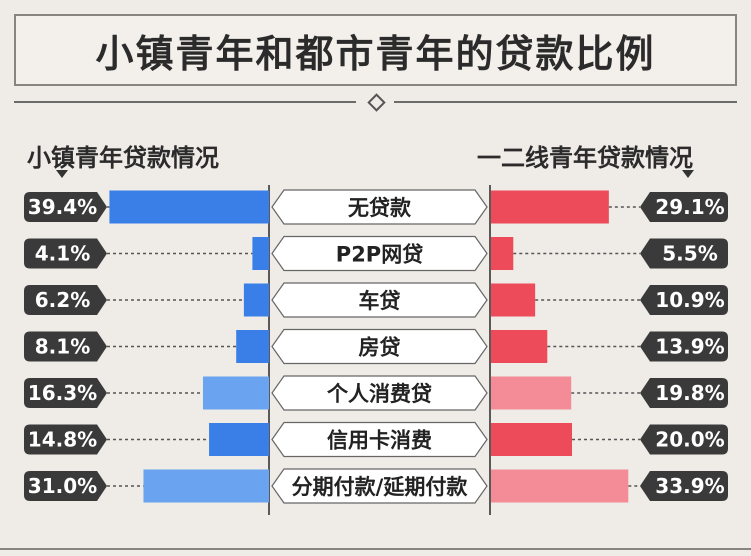 The height and width of the screenshot is (556, 751). What do you see at coordinates (62, 207) in the screenshot?
I see `left-value-label: 39.4%` at bounding box center [62, 207].